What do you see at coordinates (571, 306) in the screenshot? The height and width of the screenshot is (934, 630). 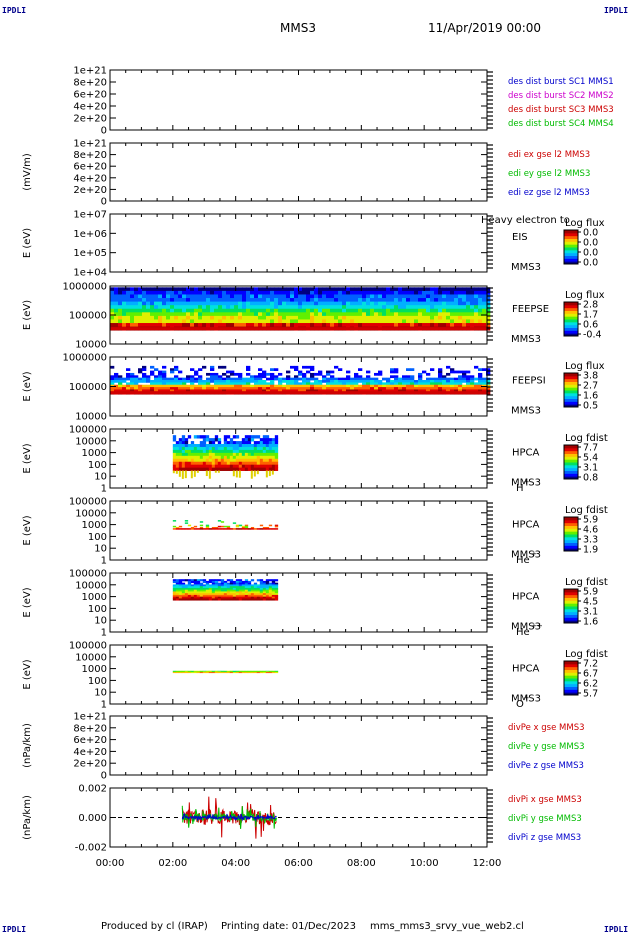 I see `feeps-e-cbar-cell` at bounding box center [571, 306].